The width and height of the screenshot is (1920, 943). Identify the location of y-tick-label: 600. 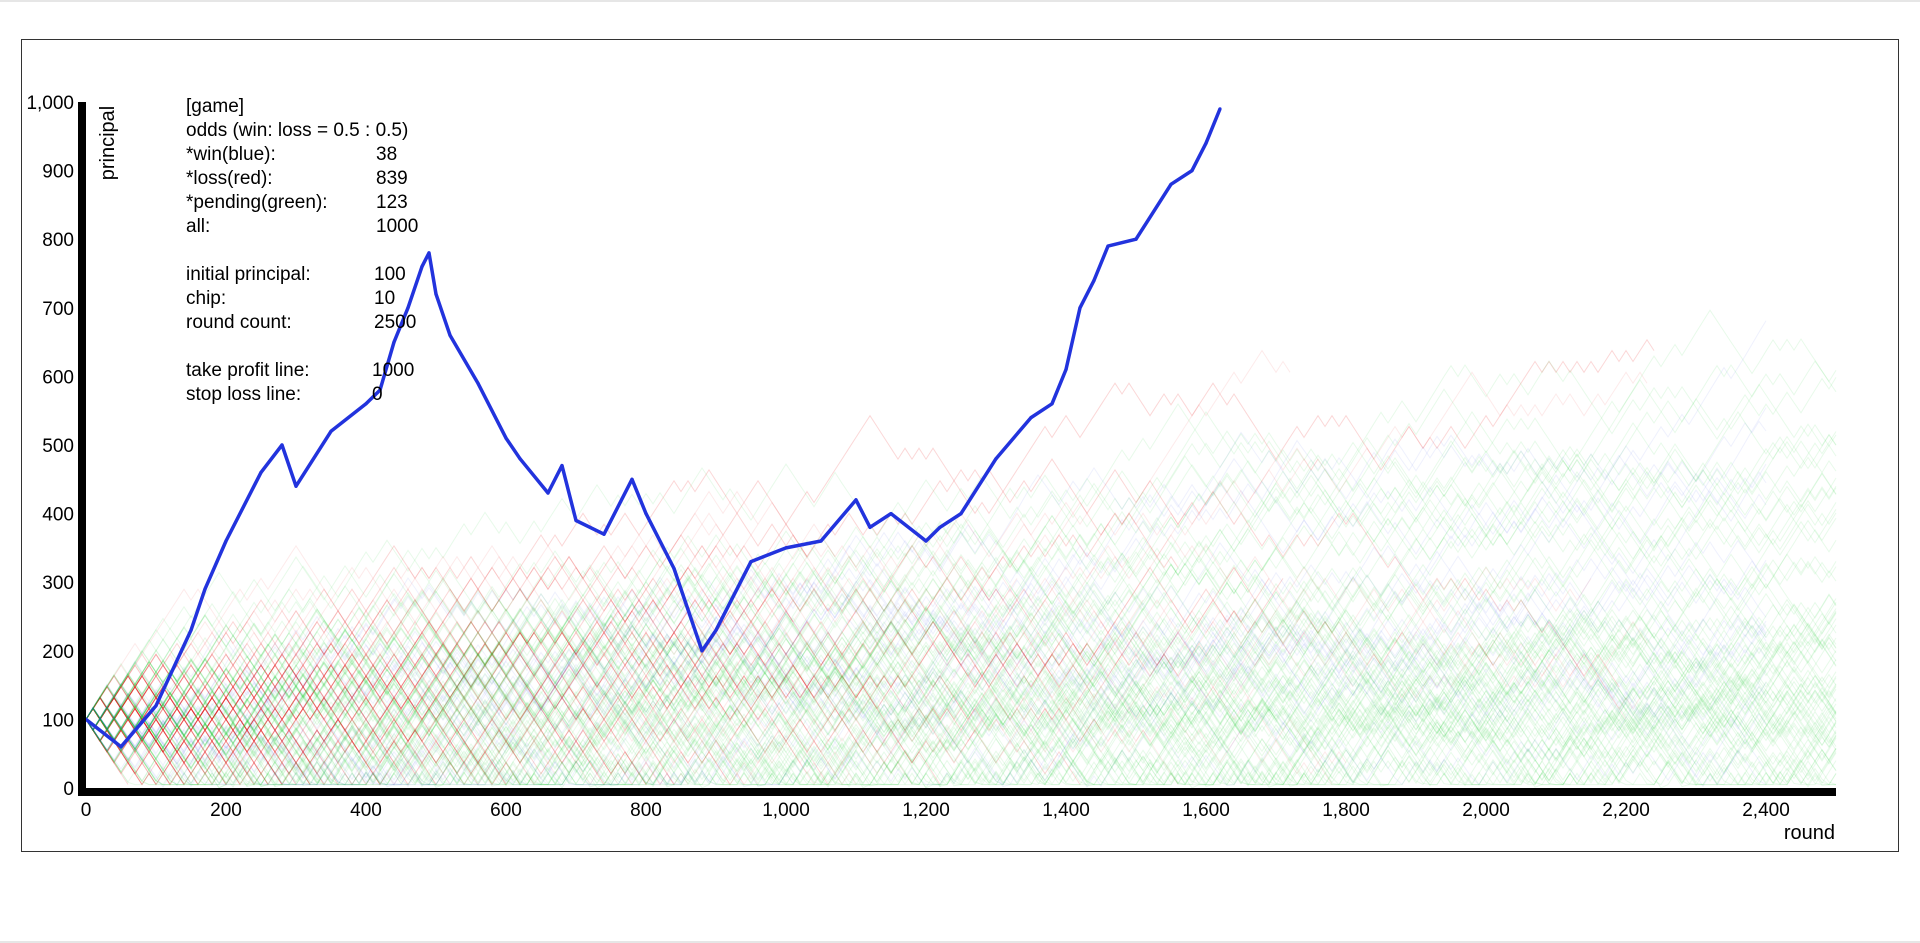
(58, 377).